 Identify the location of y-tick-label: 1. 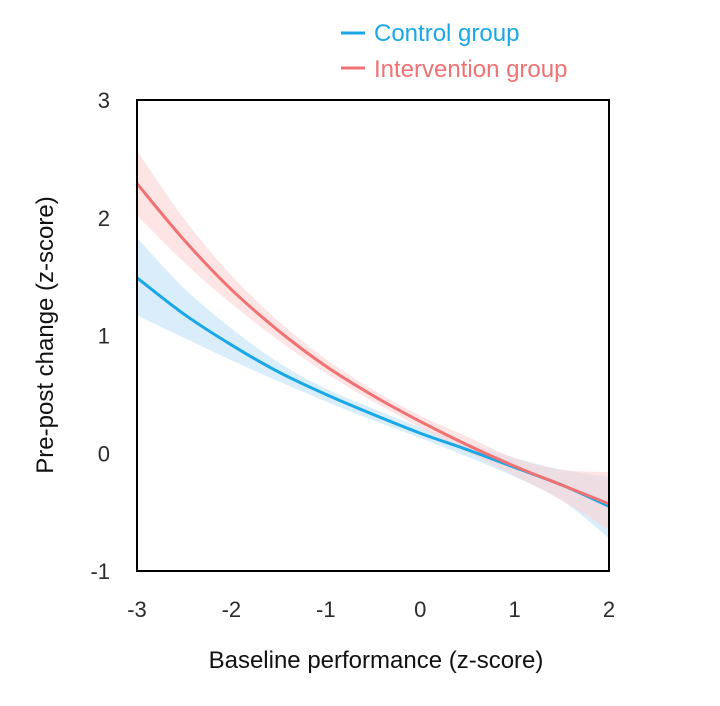
(104, 336).